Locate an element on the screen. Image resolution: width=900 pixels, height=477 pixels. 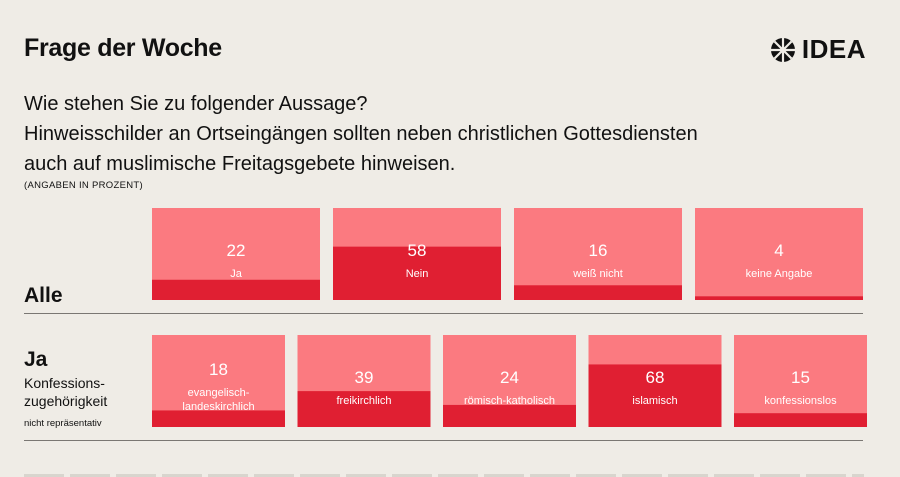
category-label: islamisch is located at coordinates (654, 401).